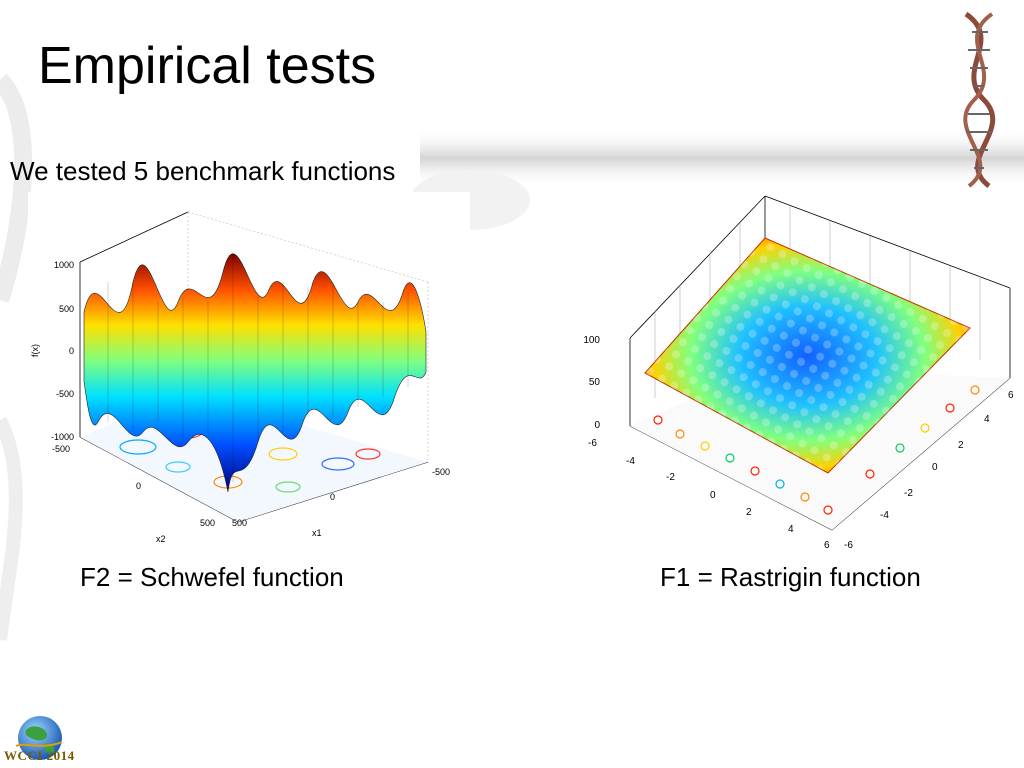 The image size is (1024, 768). Describe the element at coordinates (987, 419) in the screenshot. I see `side-tick-label: 4` at that location.